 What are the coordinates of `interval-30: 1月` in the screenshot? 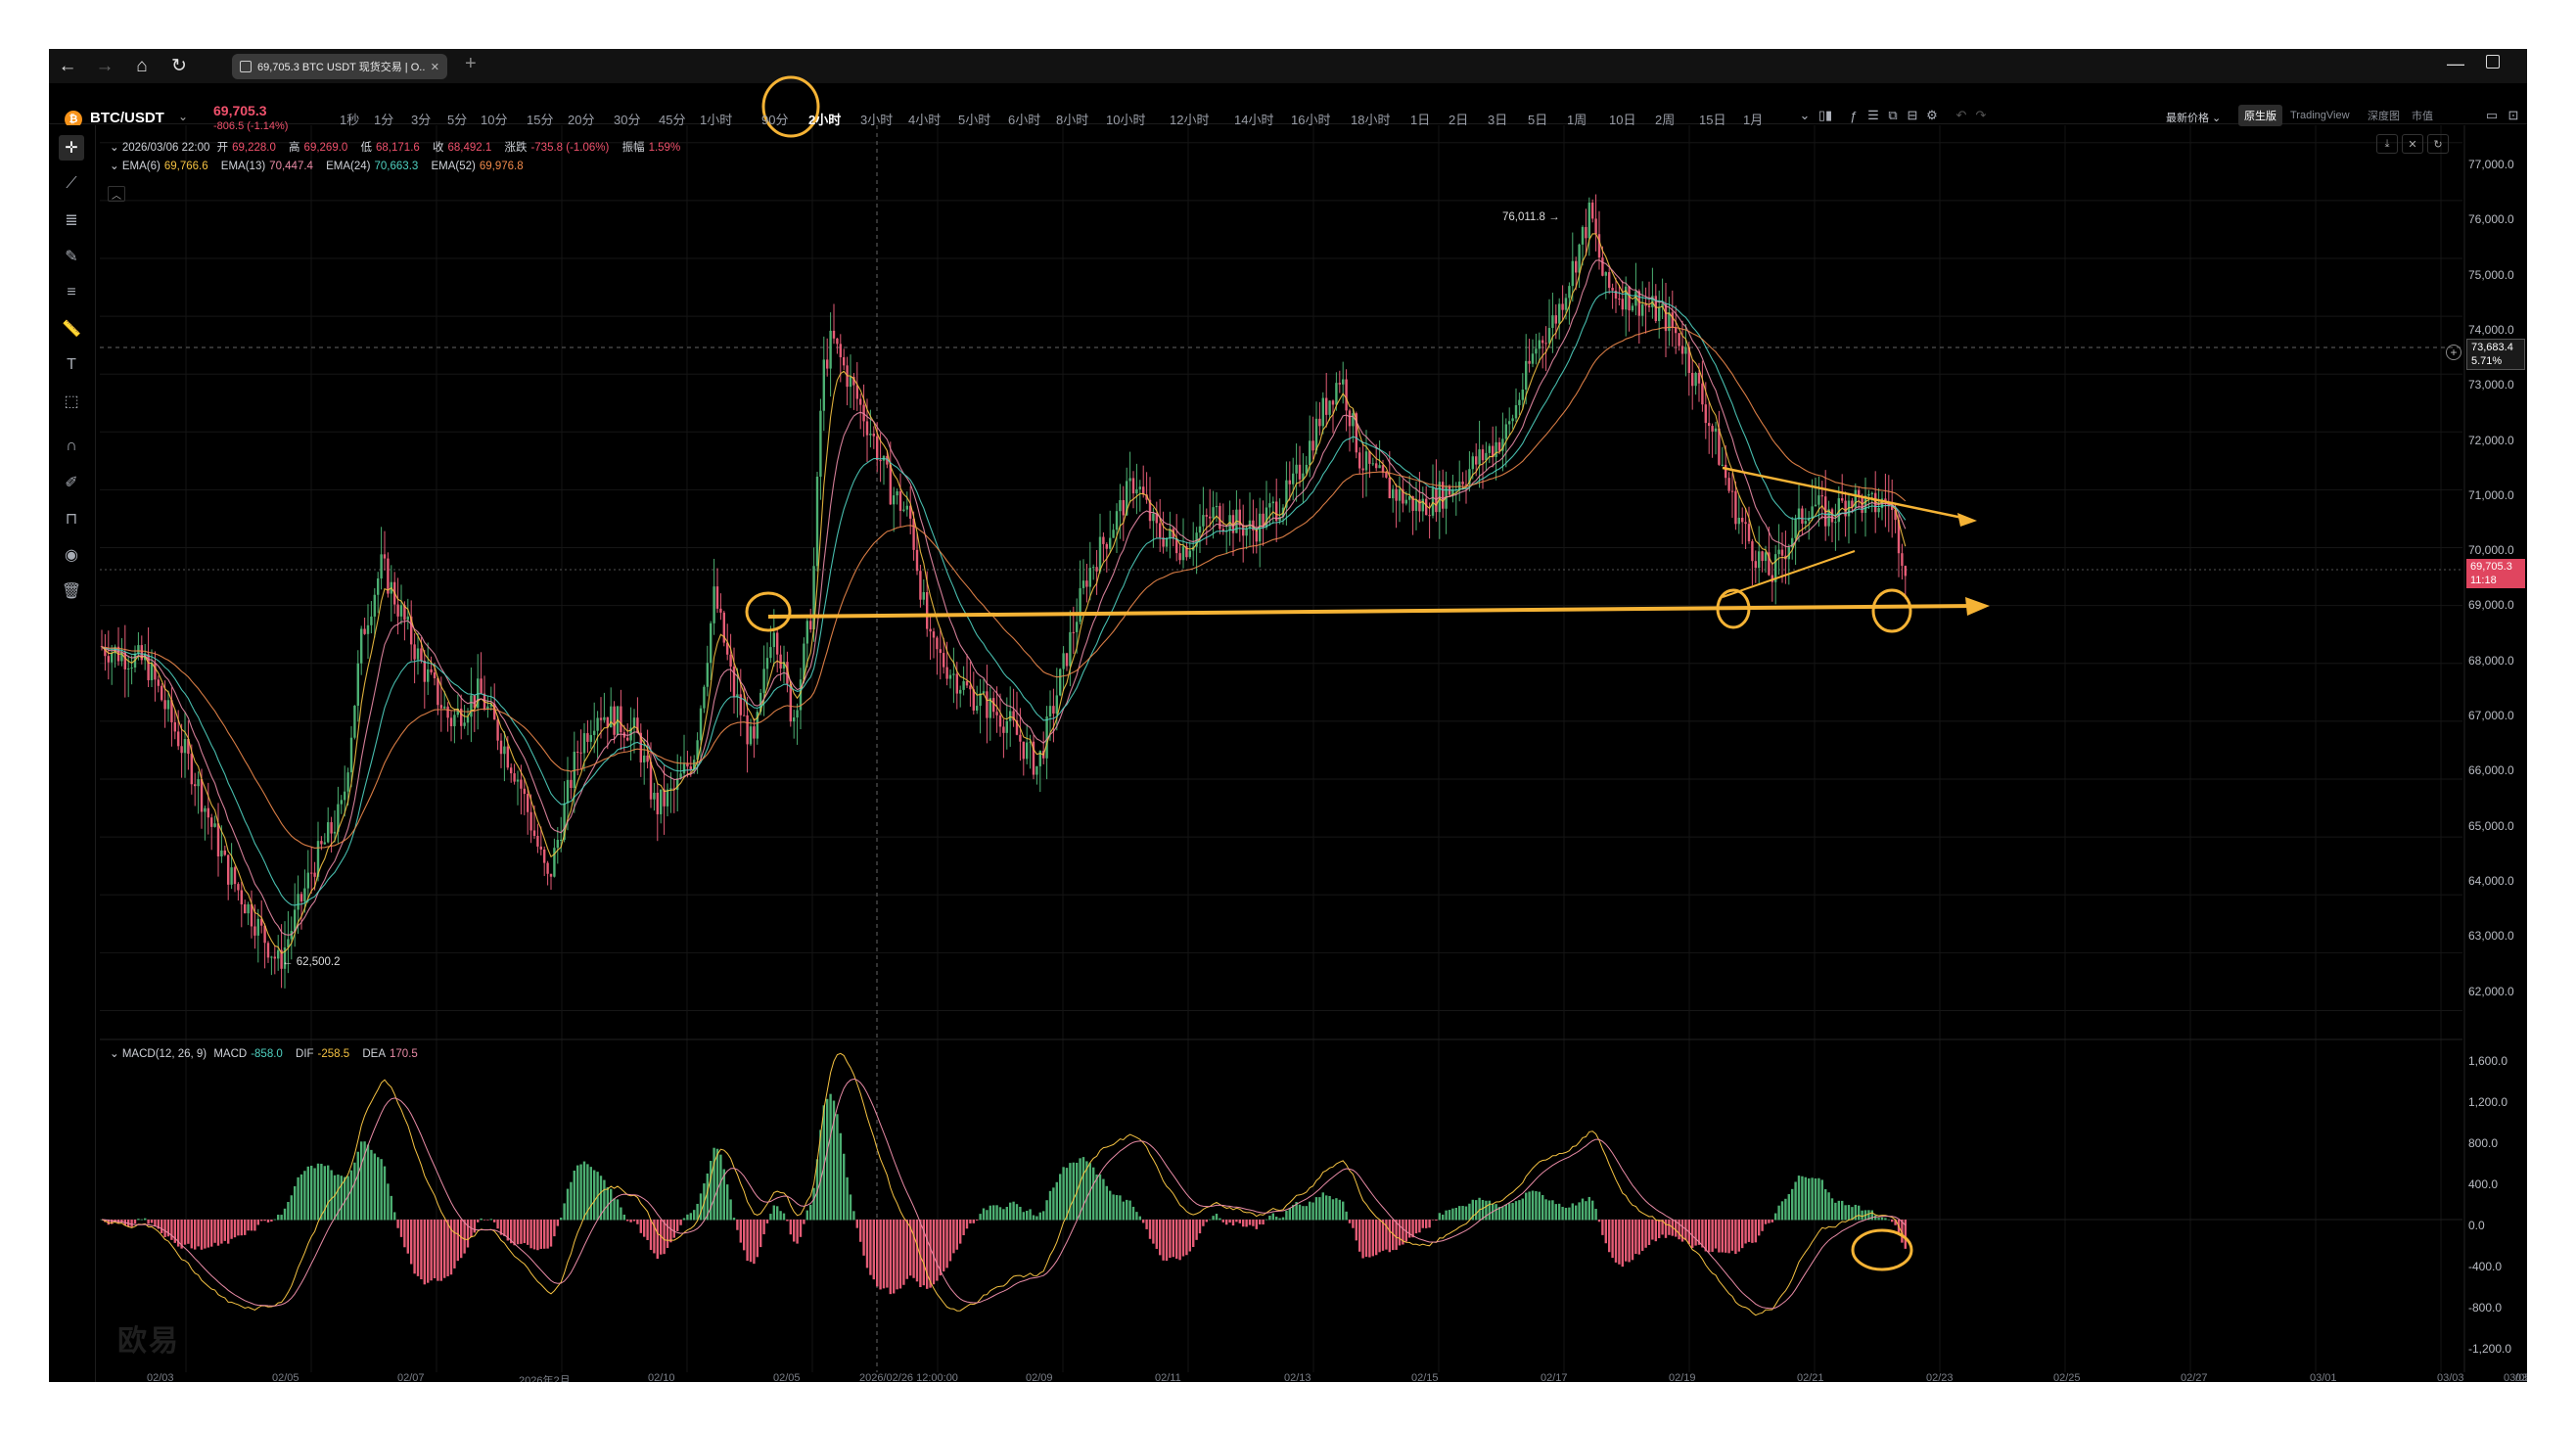 It's located at (1754, 120).